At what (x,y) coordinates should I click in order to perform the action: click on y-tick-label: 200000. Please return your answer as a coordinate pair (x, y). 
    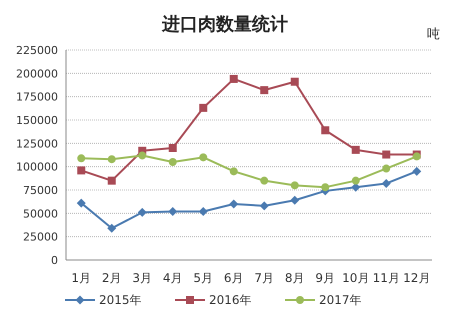
    Looking at the image, I should click on (37, 73).